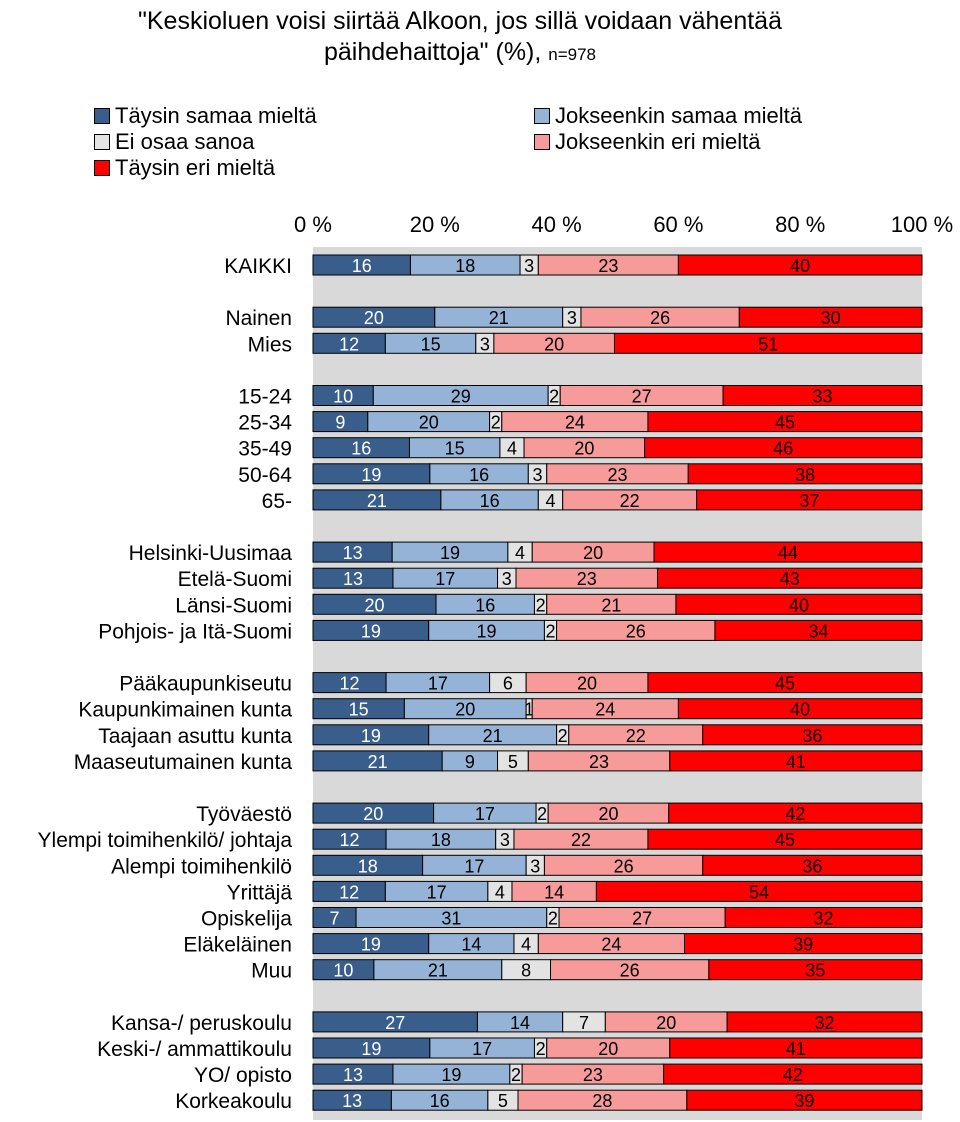  I want to click on data-label: 13, so click(353, 1075).